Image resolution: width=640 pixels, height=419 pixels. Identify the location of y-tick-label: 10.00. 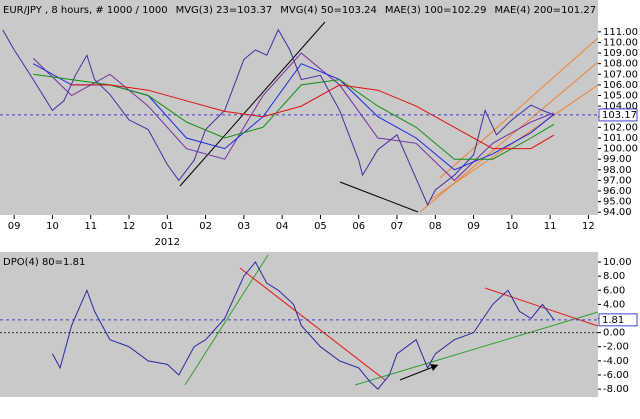
(617, 262).